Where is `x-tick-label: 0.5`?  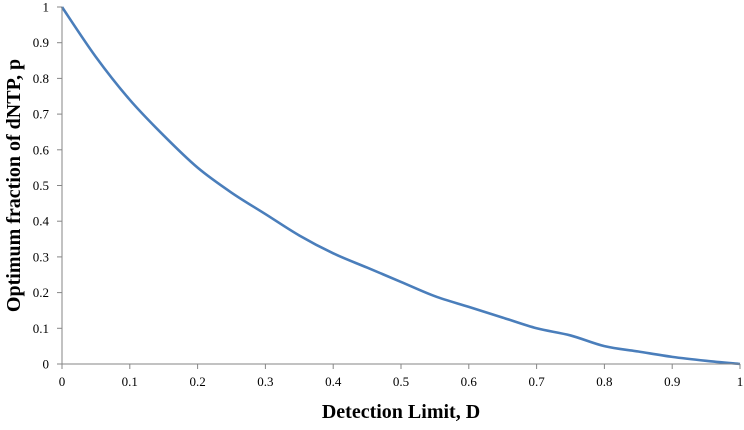 x-tick-label: 0.5 is located at coordinates (401, 381).